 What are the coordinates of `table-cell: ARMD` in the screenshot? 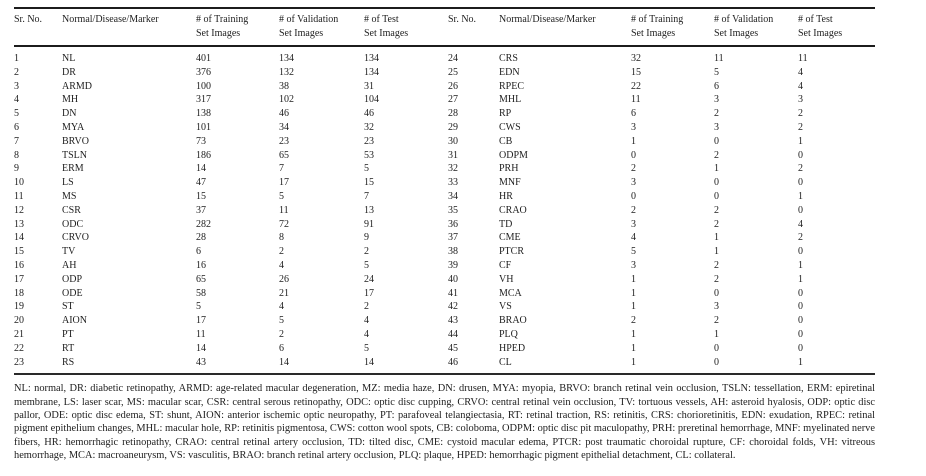 It's located at (77, 86).